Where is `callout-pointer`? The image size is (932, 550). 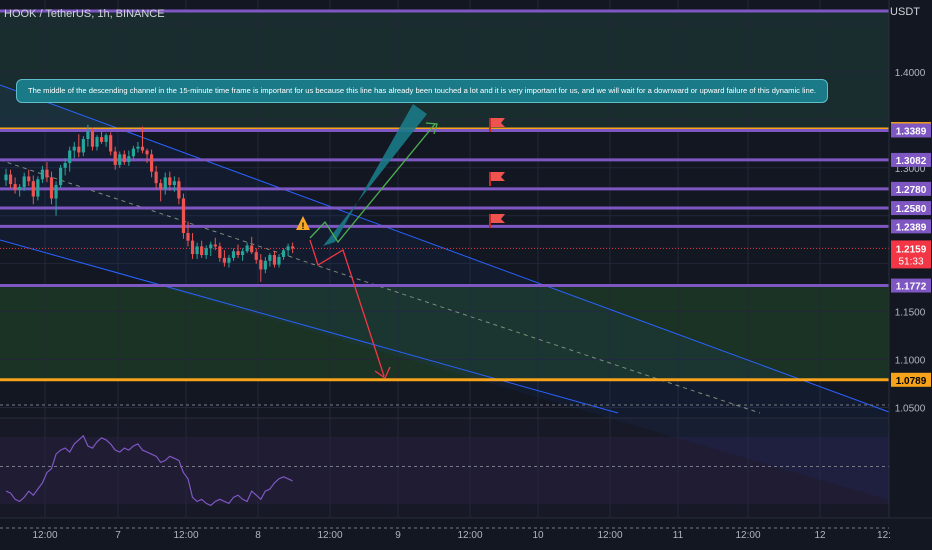
callout-pointer is located at coordinates (375, 175).